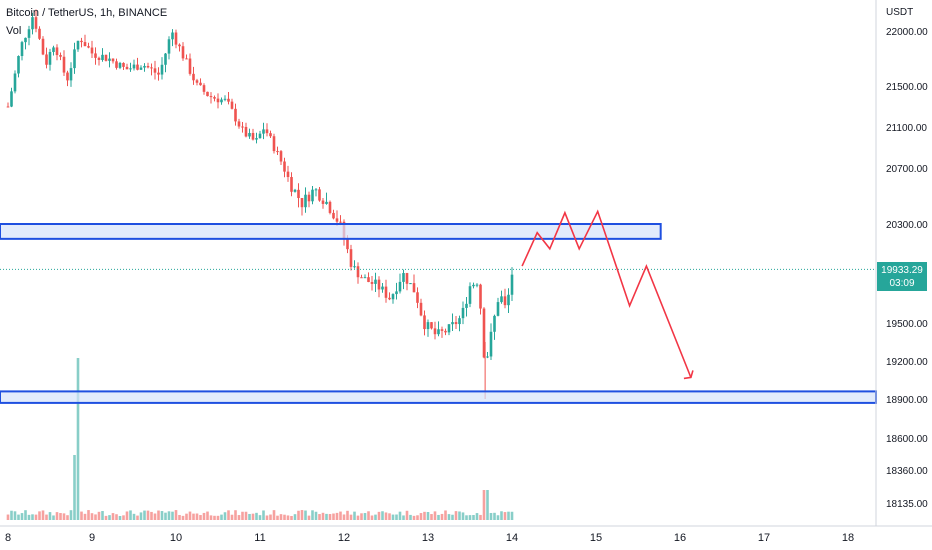  What do you see at coordinates (606, 293) in the screenshot?
I see `projection-path` at bounding box center [606, 293].